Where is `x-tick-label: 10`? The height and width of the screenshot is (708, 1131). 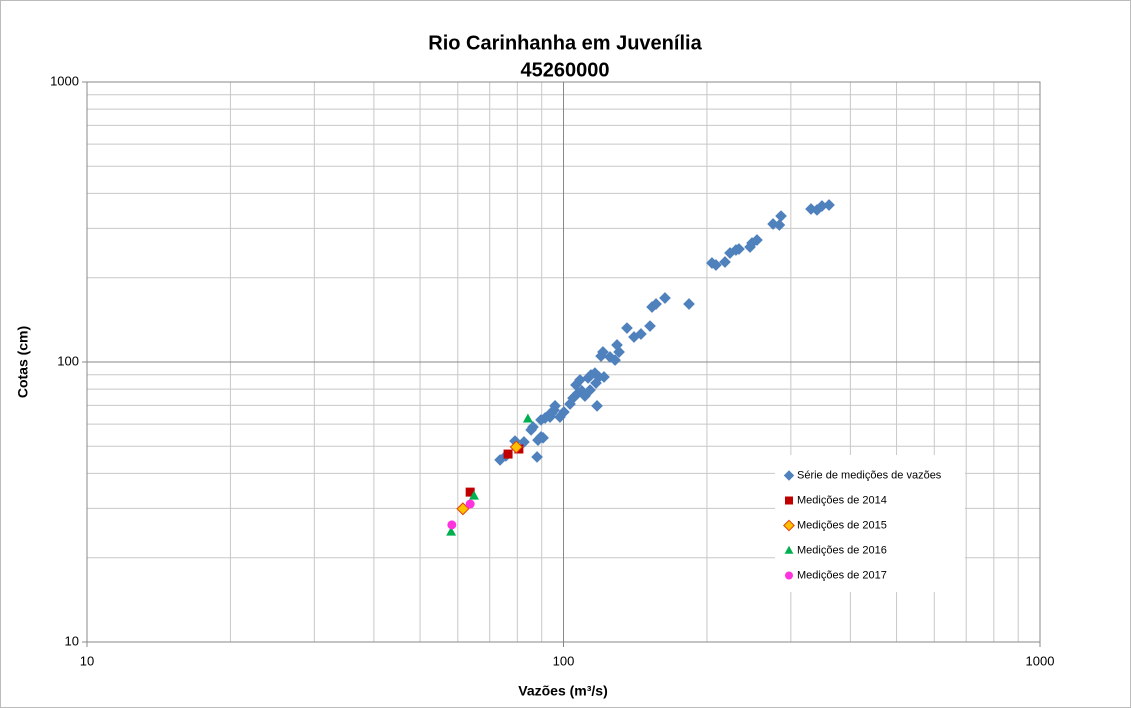 x-tick-label: 10 is located at coordinates (87, 660).